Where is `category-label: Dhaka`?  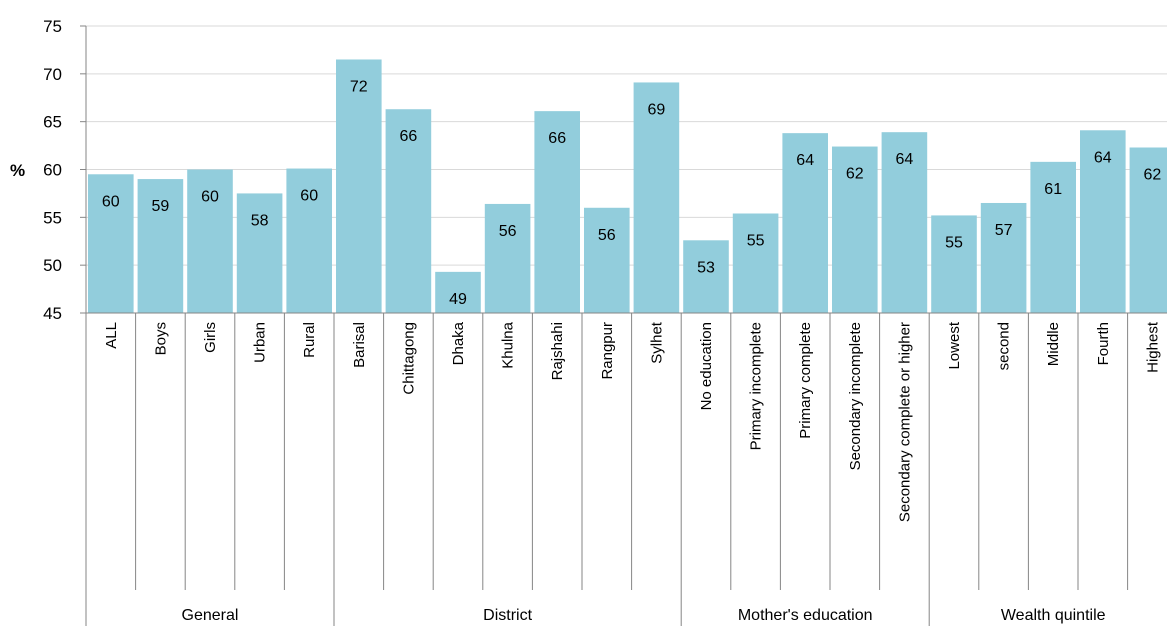 category-label: Dhaka is located at coordinates (458, 343).